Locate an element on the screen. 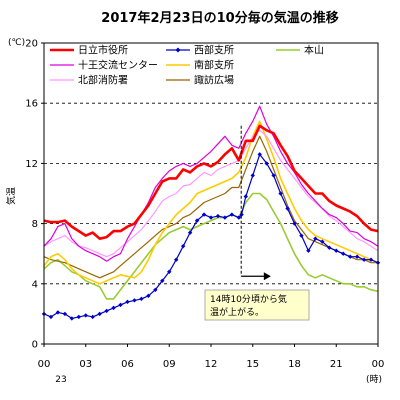 The width and height of the screenshot is (400, 400). x-tick-label: 21 is located at coordinates (336, 364).